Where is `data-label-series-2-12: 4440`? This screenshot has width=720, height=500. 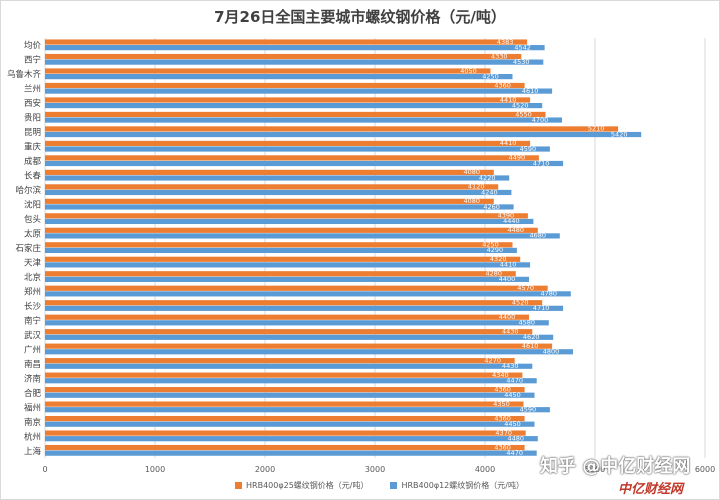
data-label-series-2-12: 4440 is located at coordinates (511, 221).